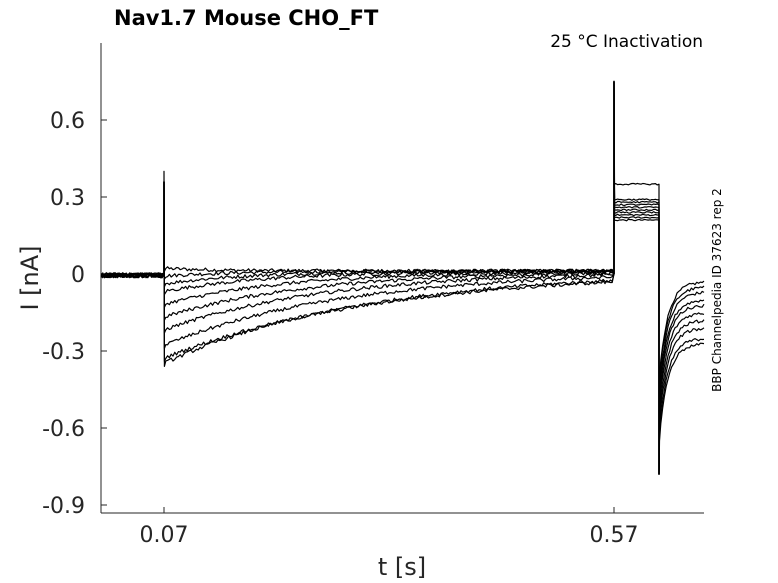 This screenshot has width=778, height=583. I want to click on side-note: BBP Channelpedia ID 37623 rep 2, so click(717, 290).